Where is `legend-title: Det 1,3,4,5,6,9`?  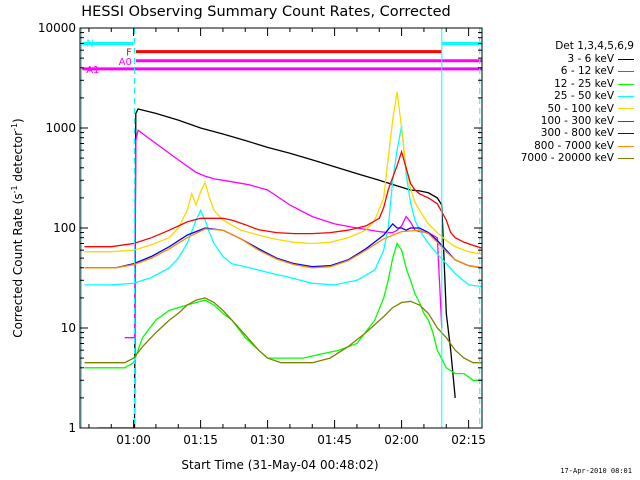
legend-title: Det 1,3,4,5,6,9 is located at coordinates (594, 46).